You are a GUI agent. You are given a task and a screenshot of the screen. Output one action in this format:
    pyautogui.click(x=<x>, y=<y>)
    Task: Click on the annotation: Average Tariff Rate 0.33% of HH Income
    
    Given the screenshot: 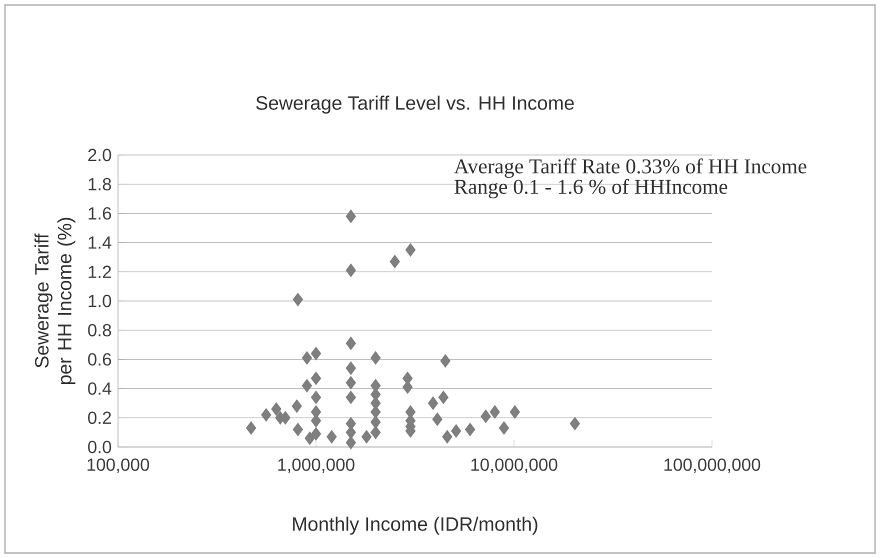 What is the action you would take?
    pyautogui.click(x=630, y=168)
    